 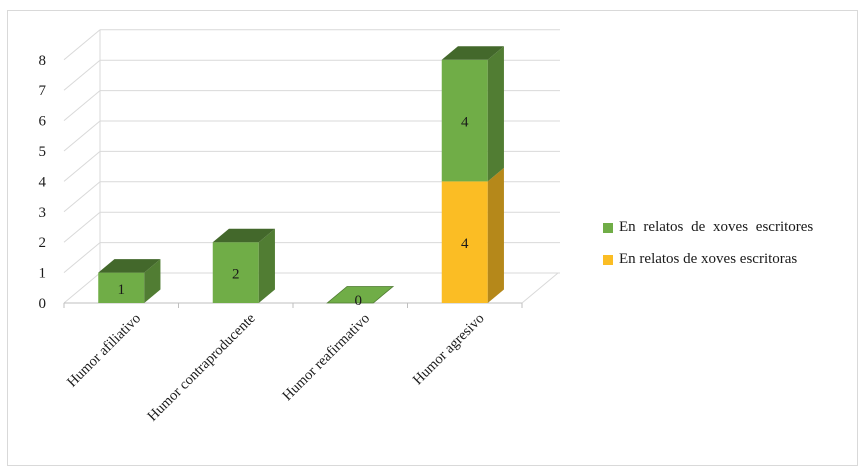 I want to click on y-tick-label: 6, so click(x=43, y=122).